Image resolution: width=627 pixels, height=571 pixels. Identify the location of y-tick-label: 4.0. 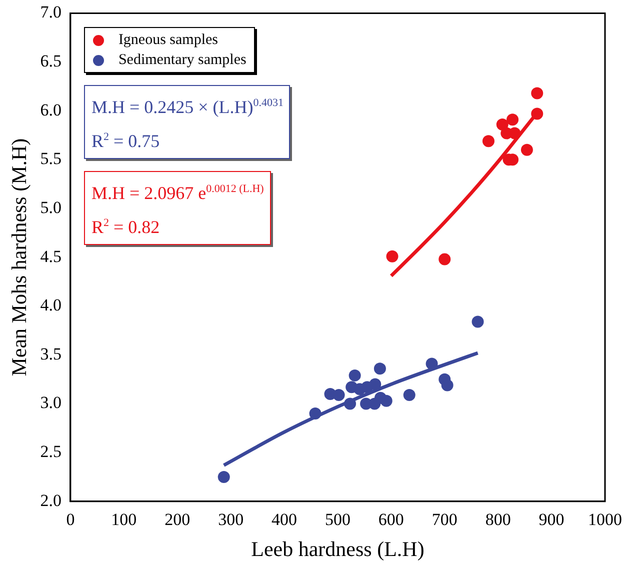
(51, 305).